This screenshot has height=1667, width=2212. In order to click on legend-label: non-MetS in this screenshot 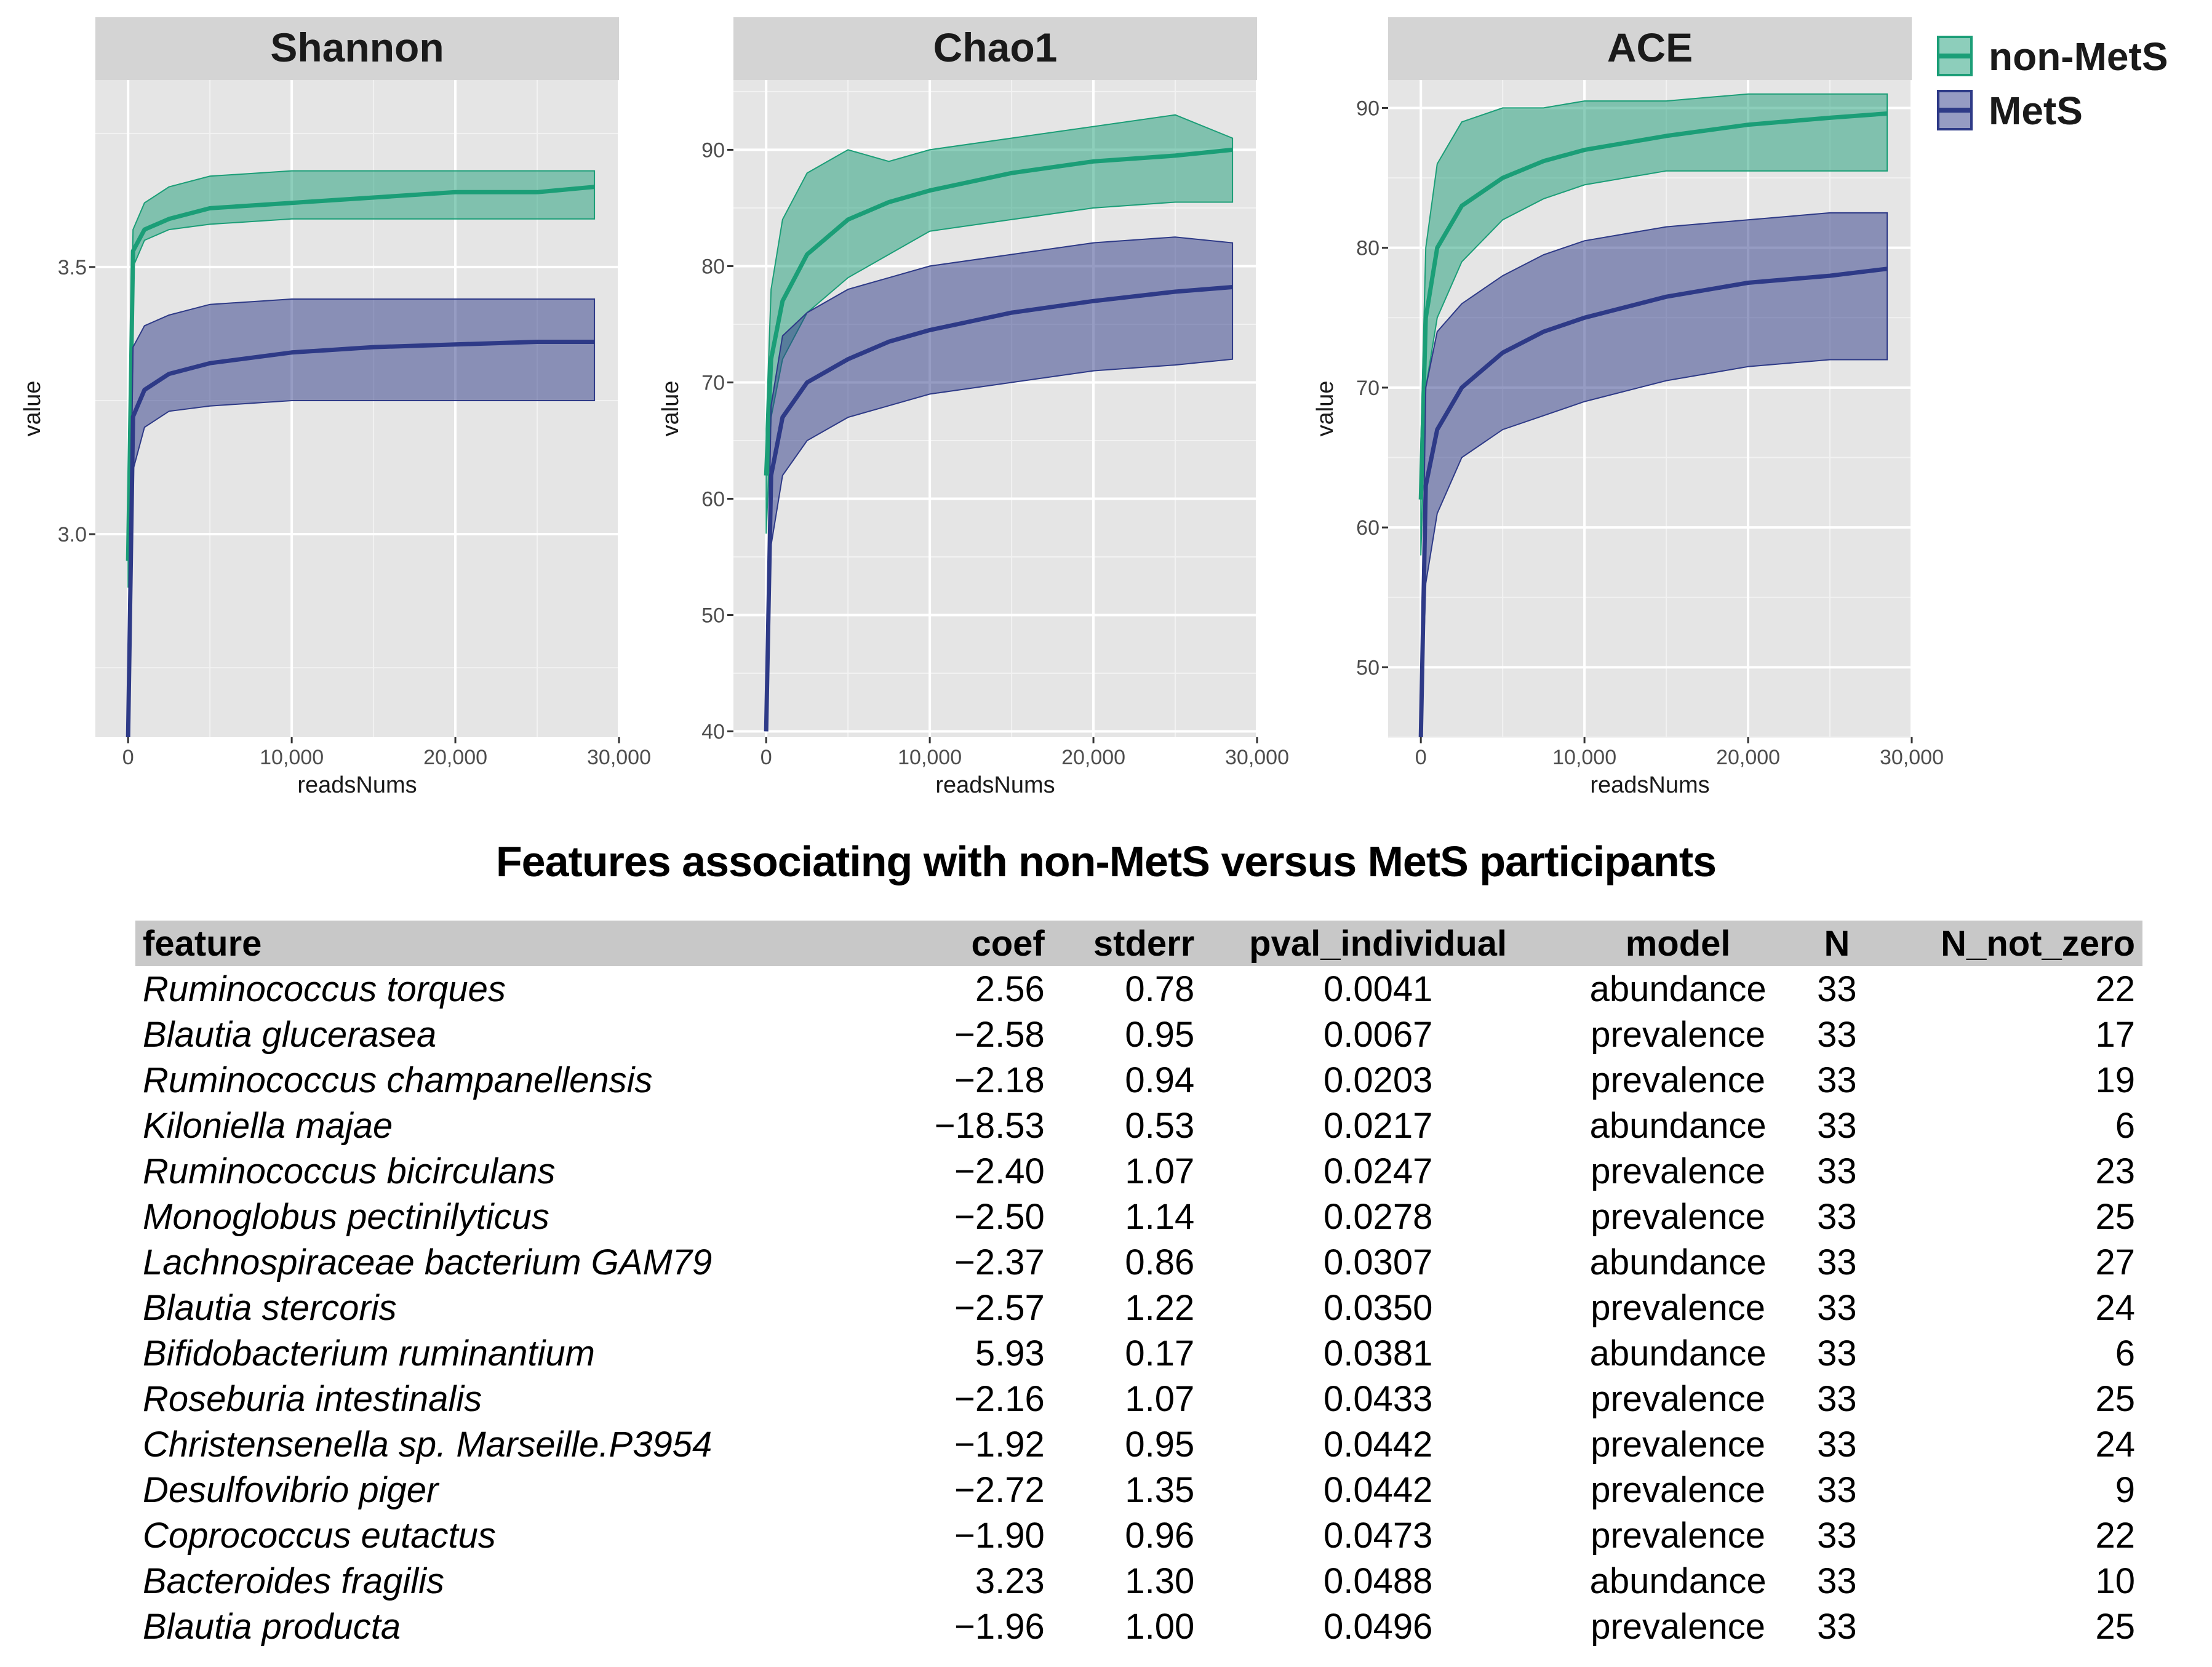, I will do `click(2078, 56)`.